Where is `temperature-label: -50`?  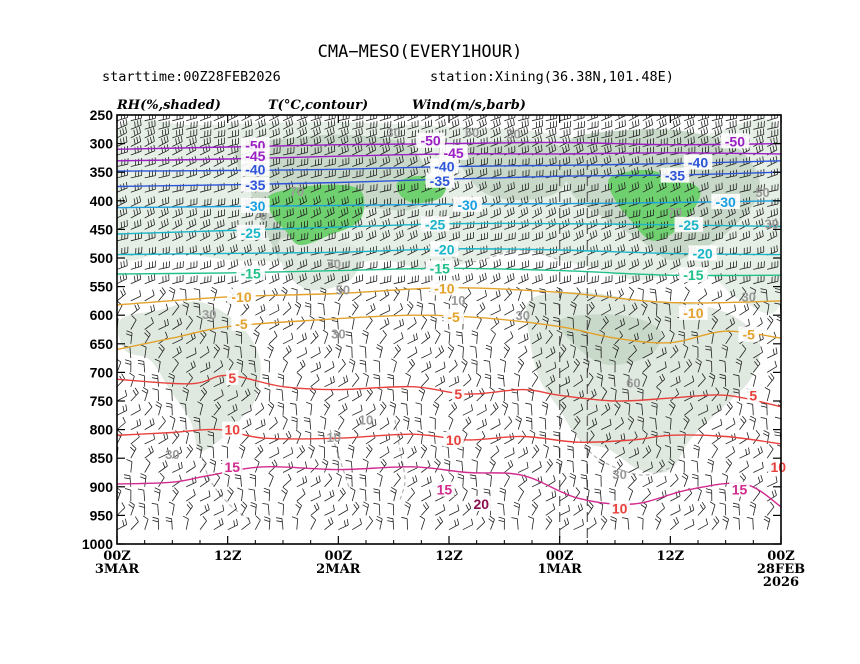 temperature-label: -50 is located at coordinates (430, 141).